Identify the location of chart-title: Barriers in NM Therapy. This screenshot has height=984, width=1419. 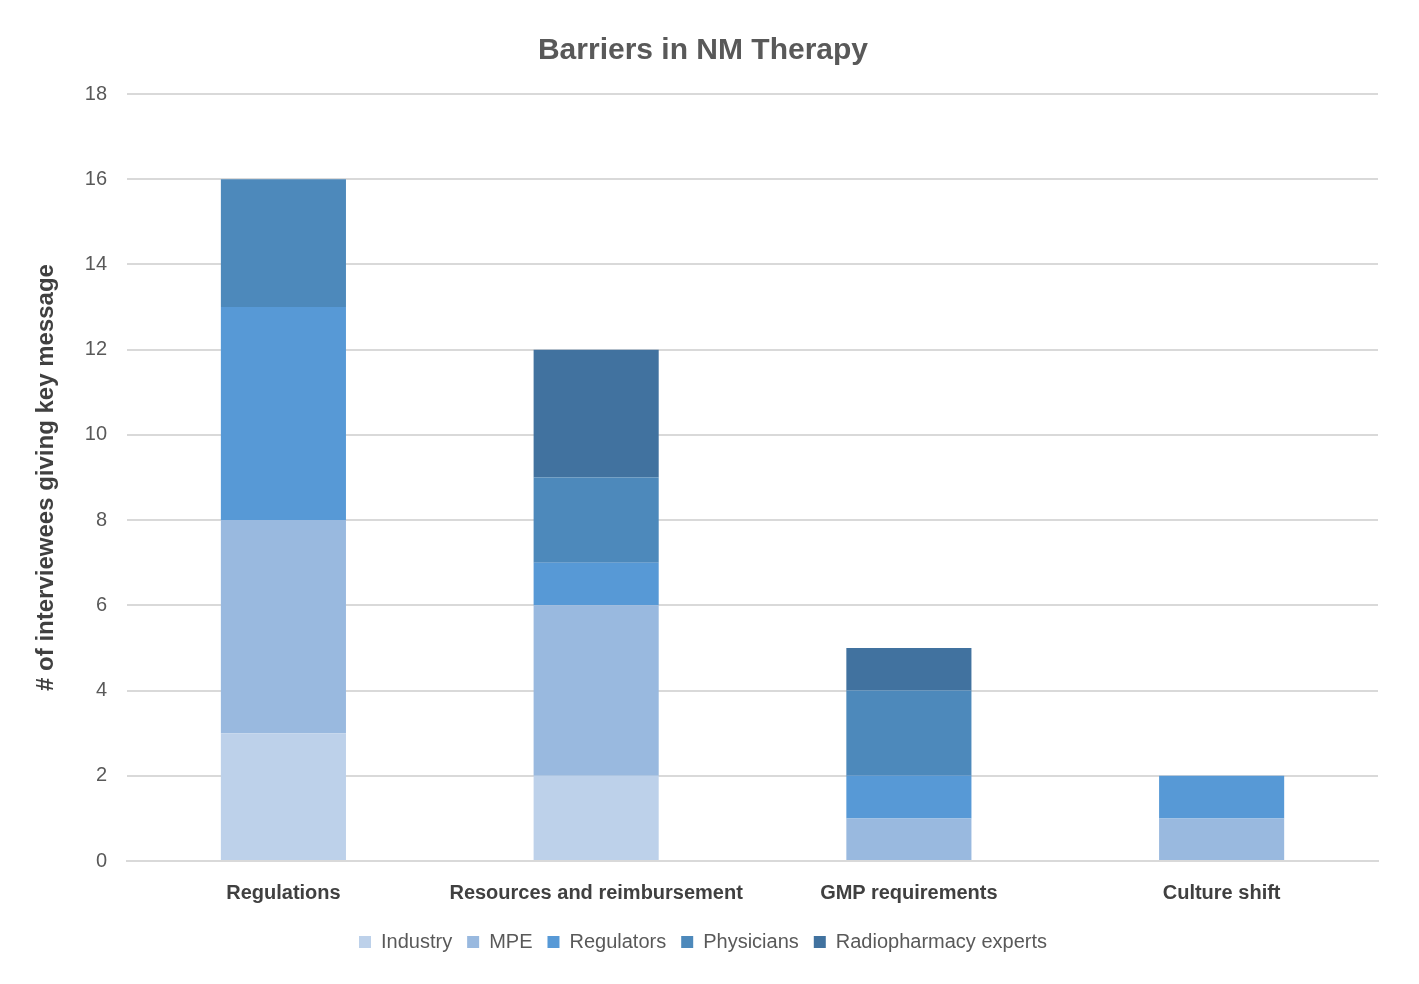
(703, 49).